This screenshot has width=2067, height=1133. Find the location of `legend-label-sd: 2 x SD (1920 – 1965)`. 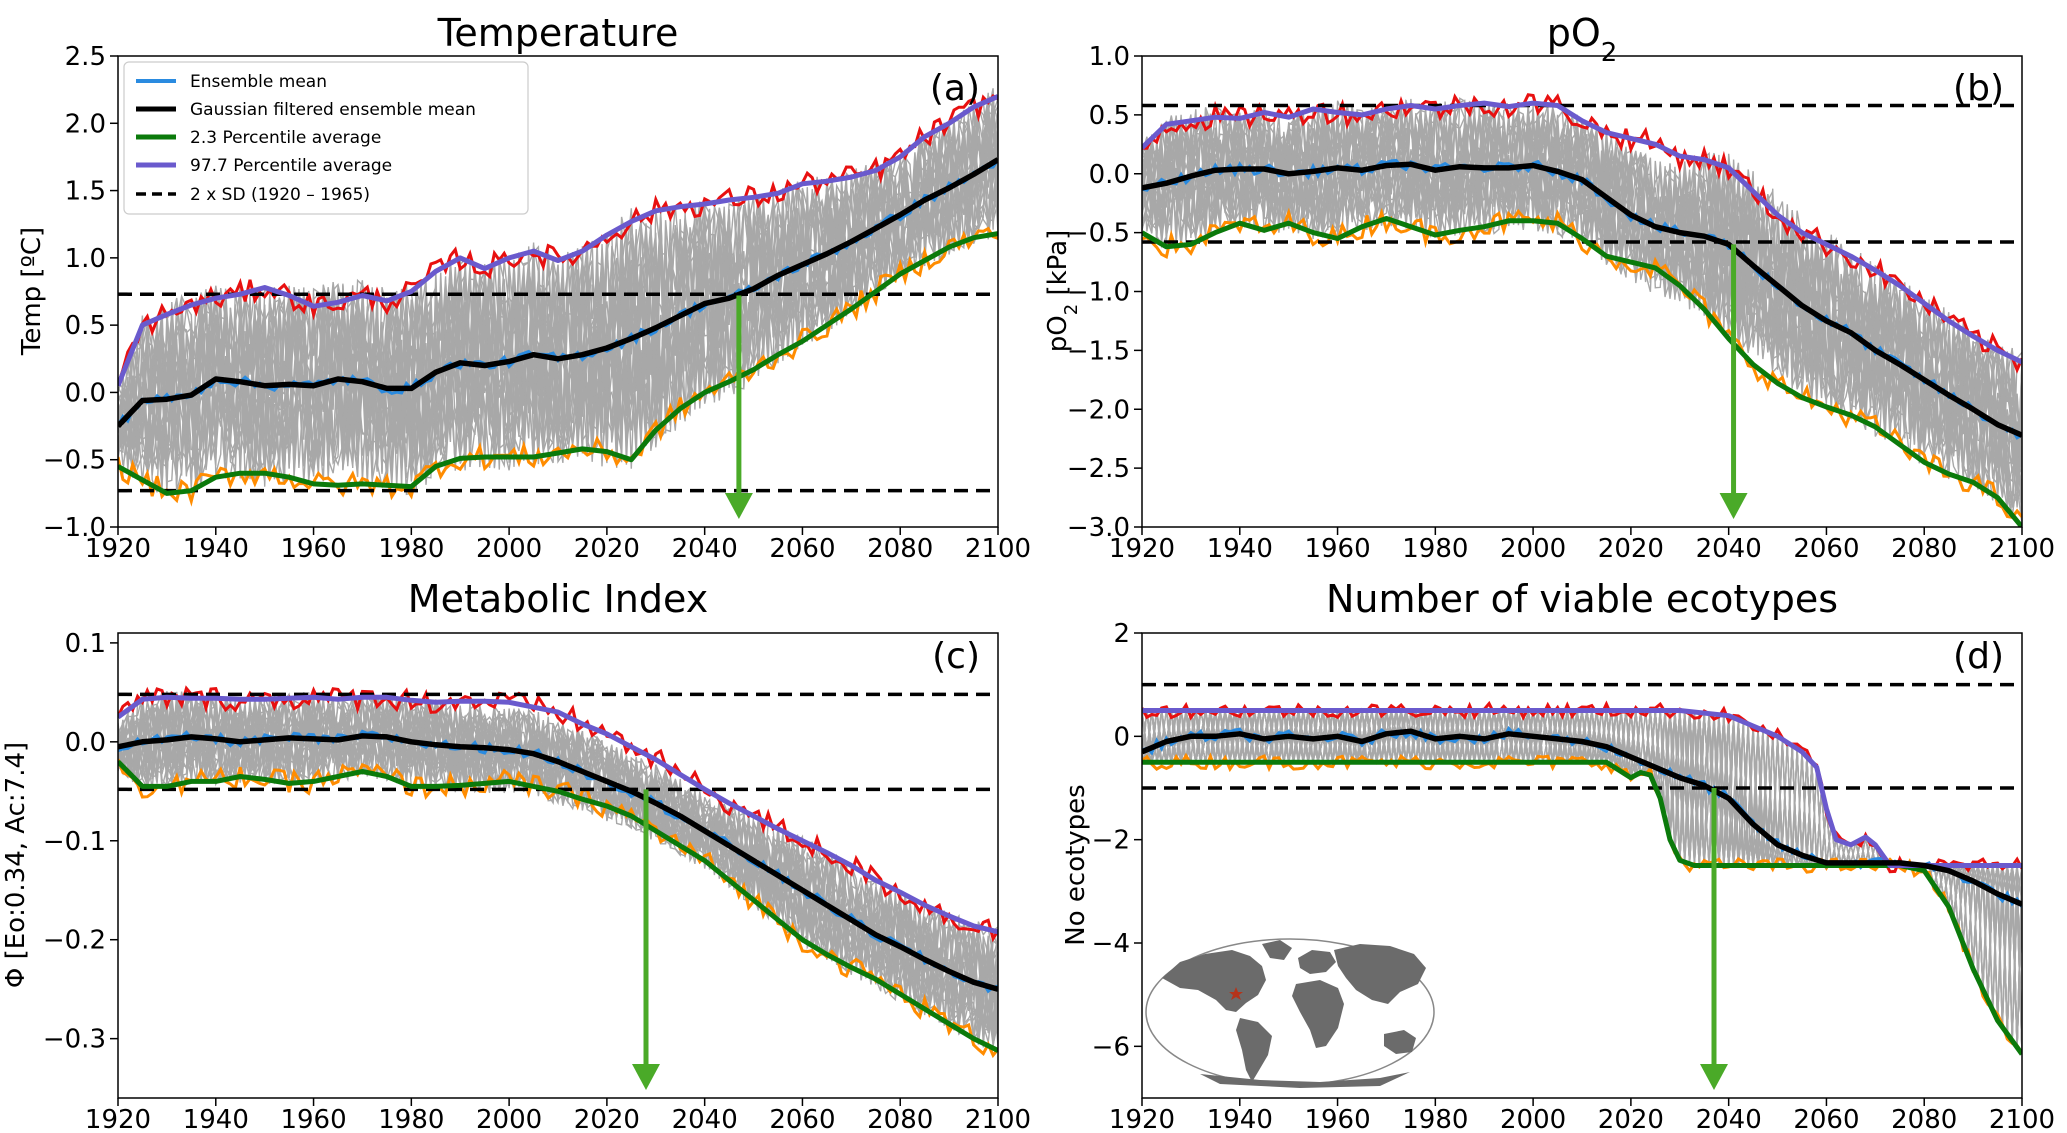

legend-label-sd: 2 x SD (1920 – 1965) is located at coordinates (280, 195).